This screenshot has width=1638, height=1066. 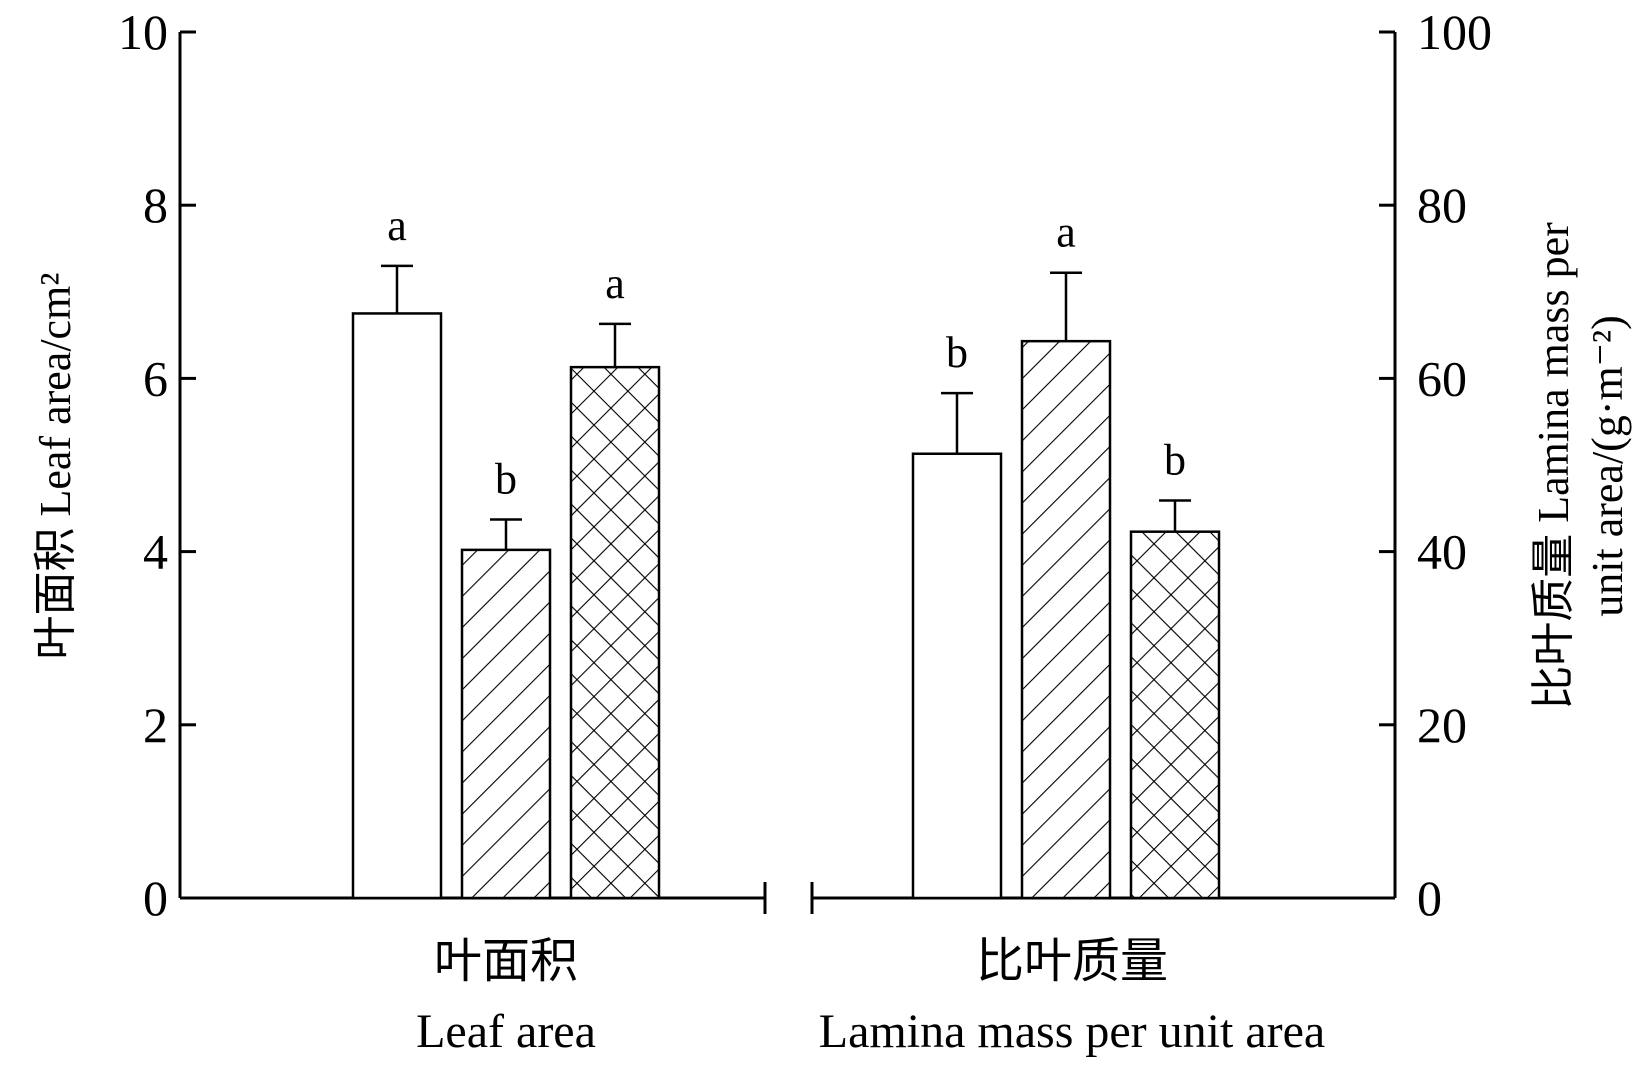 I want to click on right-tick-label: 60, so click(x=1442, y=378).